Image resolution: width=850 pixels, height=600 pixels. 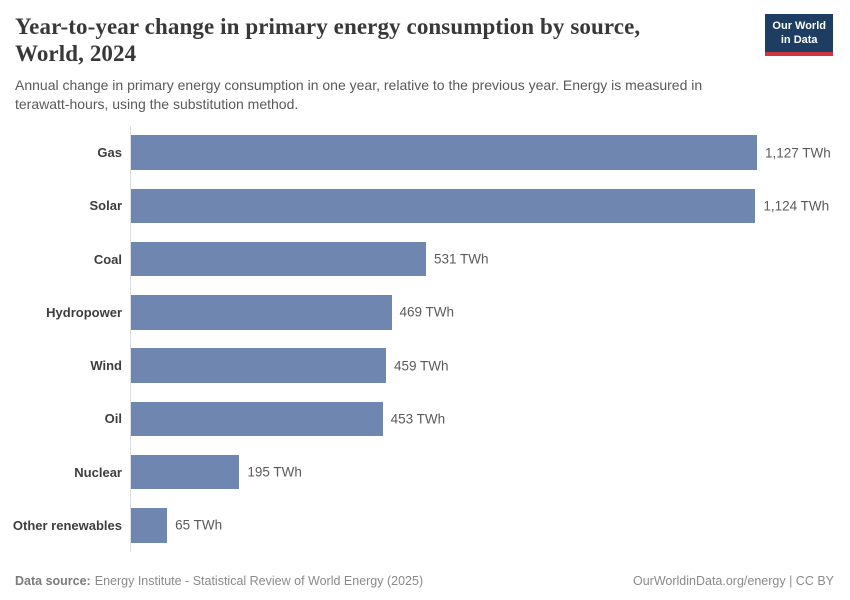 What do you see at coordinates (109, 153) in the screenshot?
I see `category-label: Gas` at bounding box center [109, 153].